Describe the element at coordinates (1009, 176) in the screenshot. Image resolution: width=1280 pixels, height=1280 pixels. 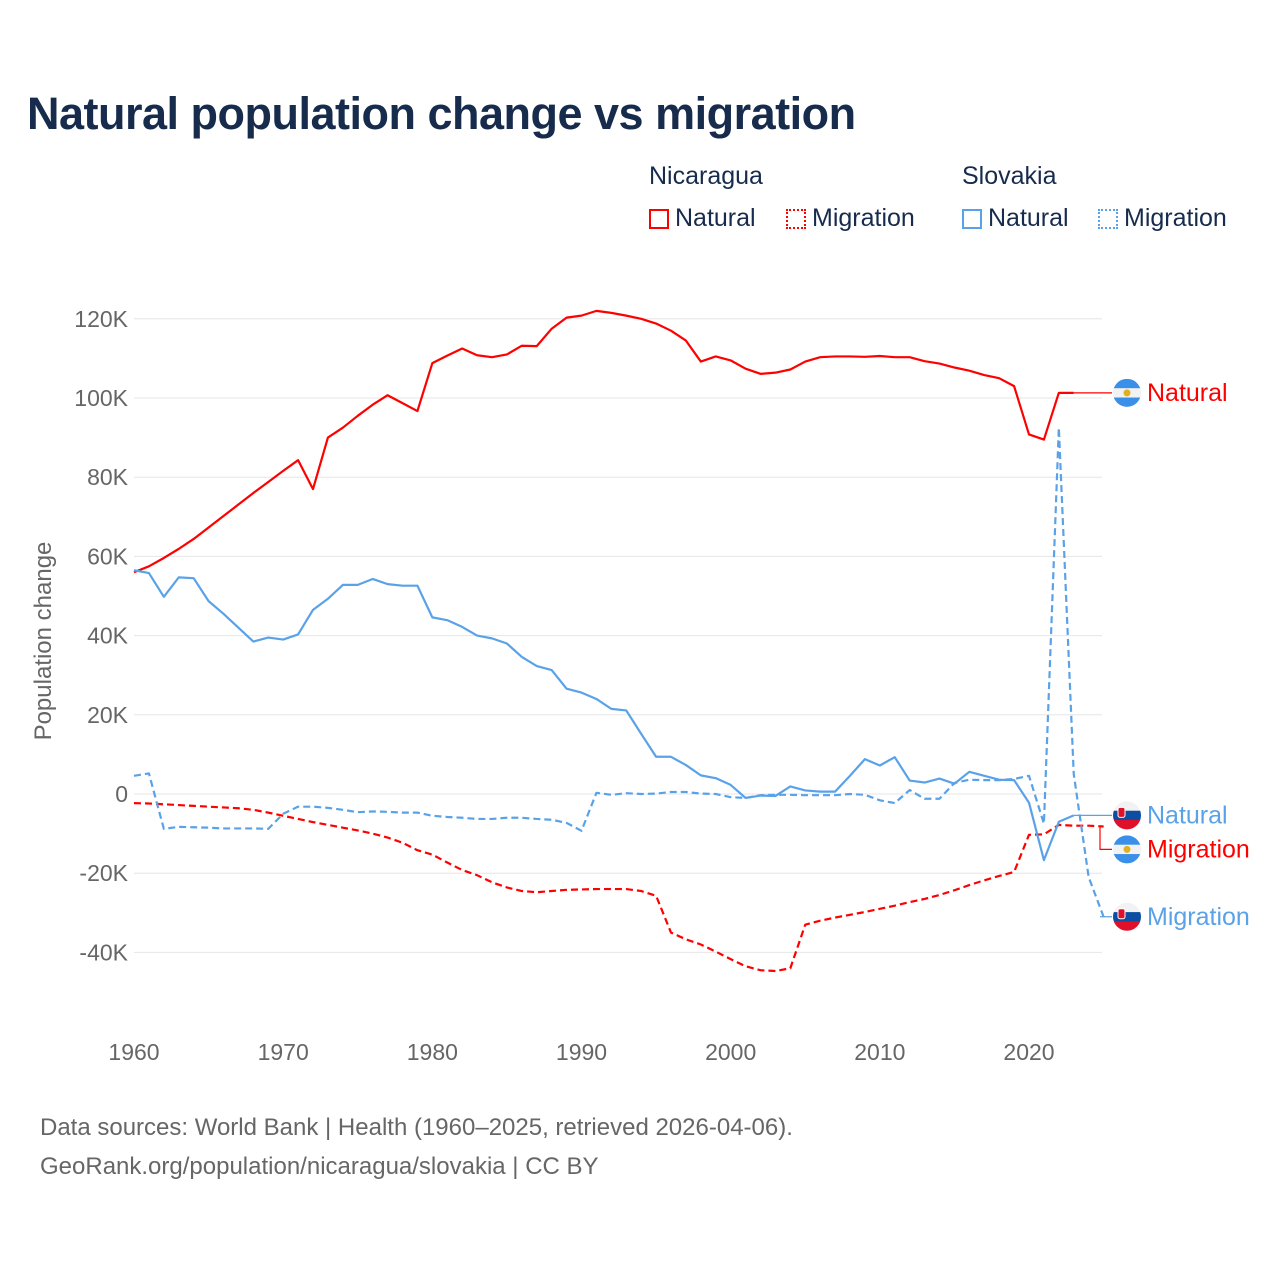
I see `legend-group-slovakia: Slovakia` at that location.